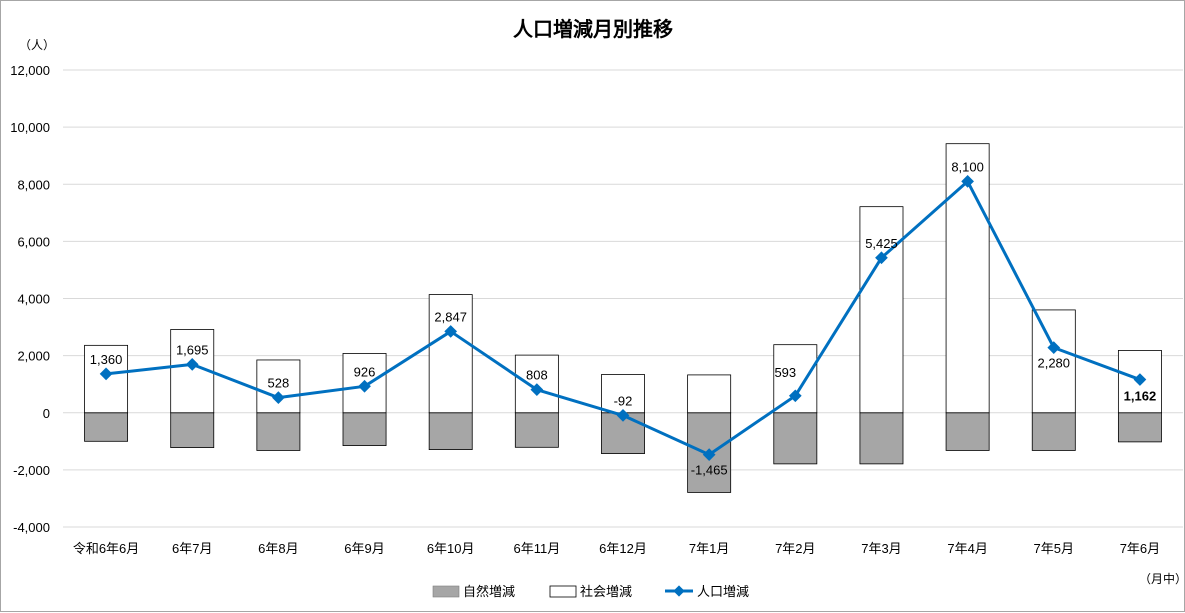  I want to click on y-tick-label: 6,000, so click(33, 241).